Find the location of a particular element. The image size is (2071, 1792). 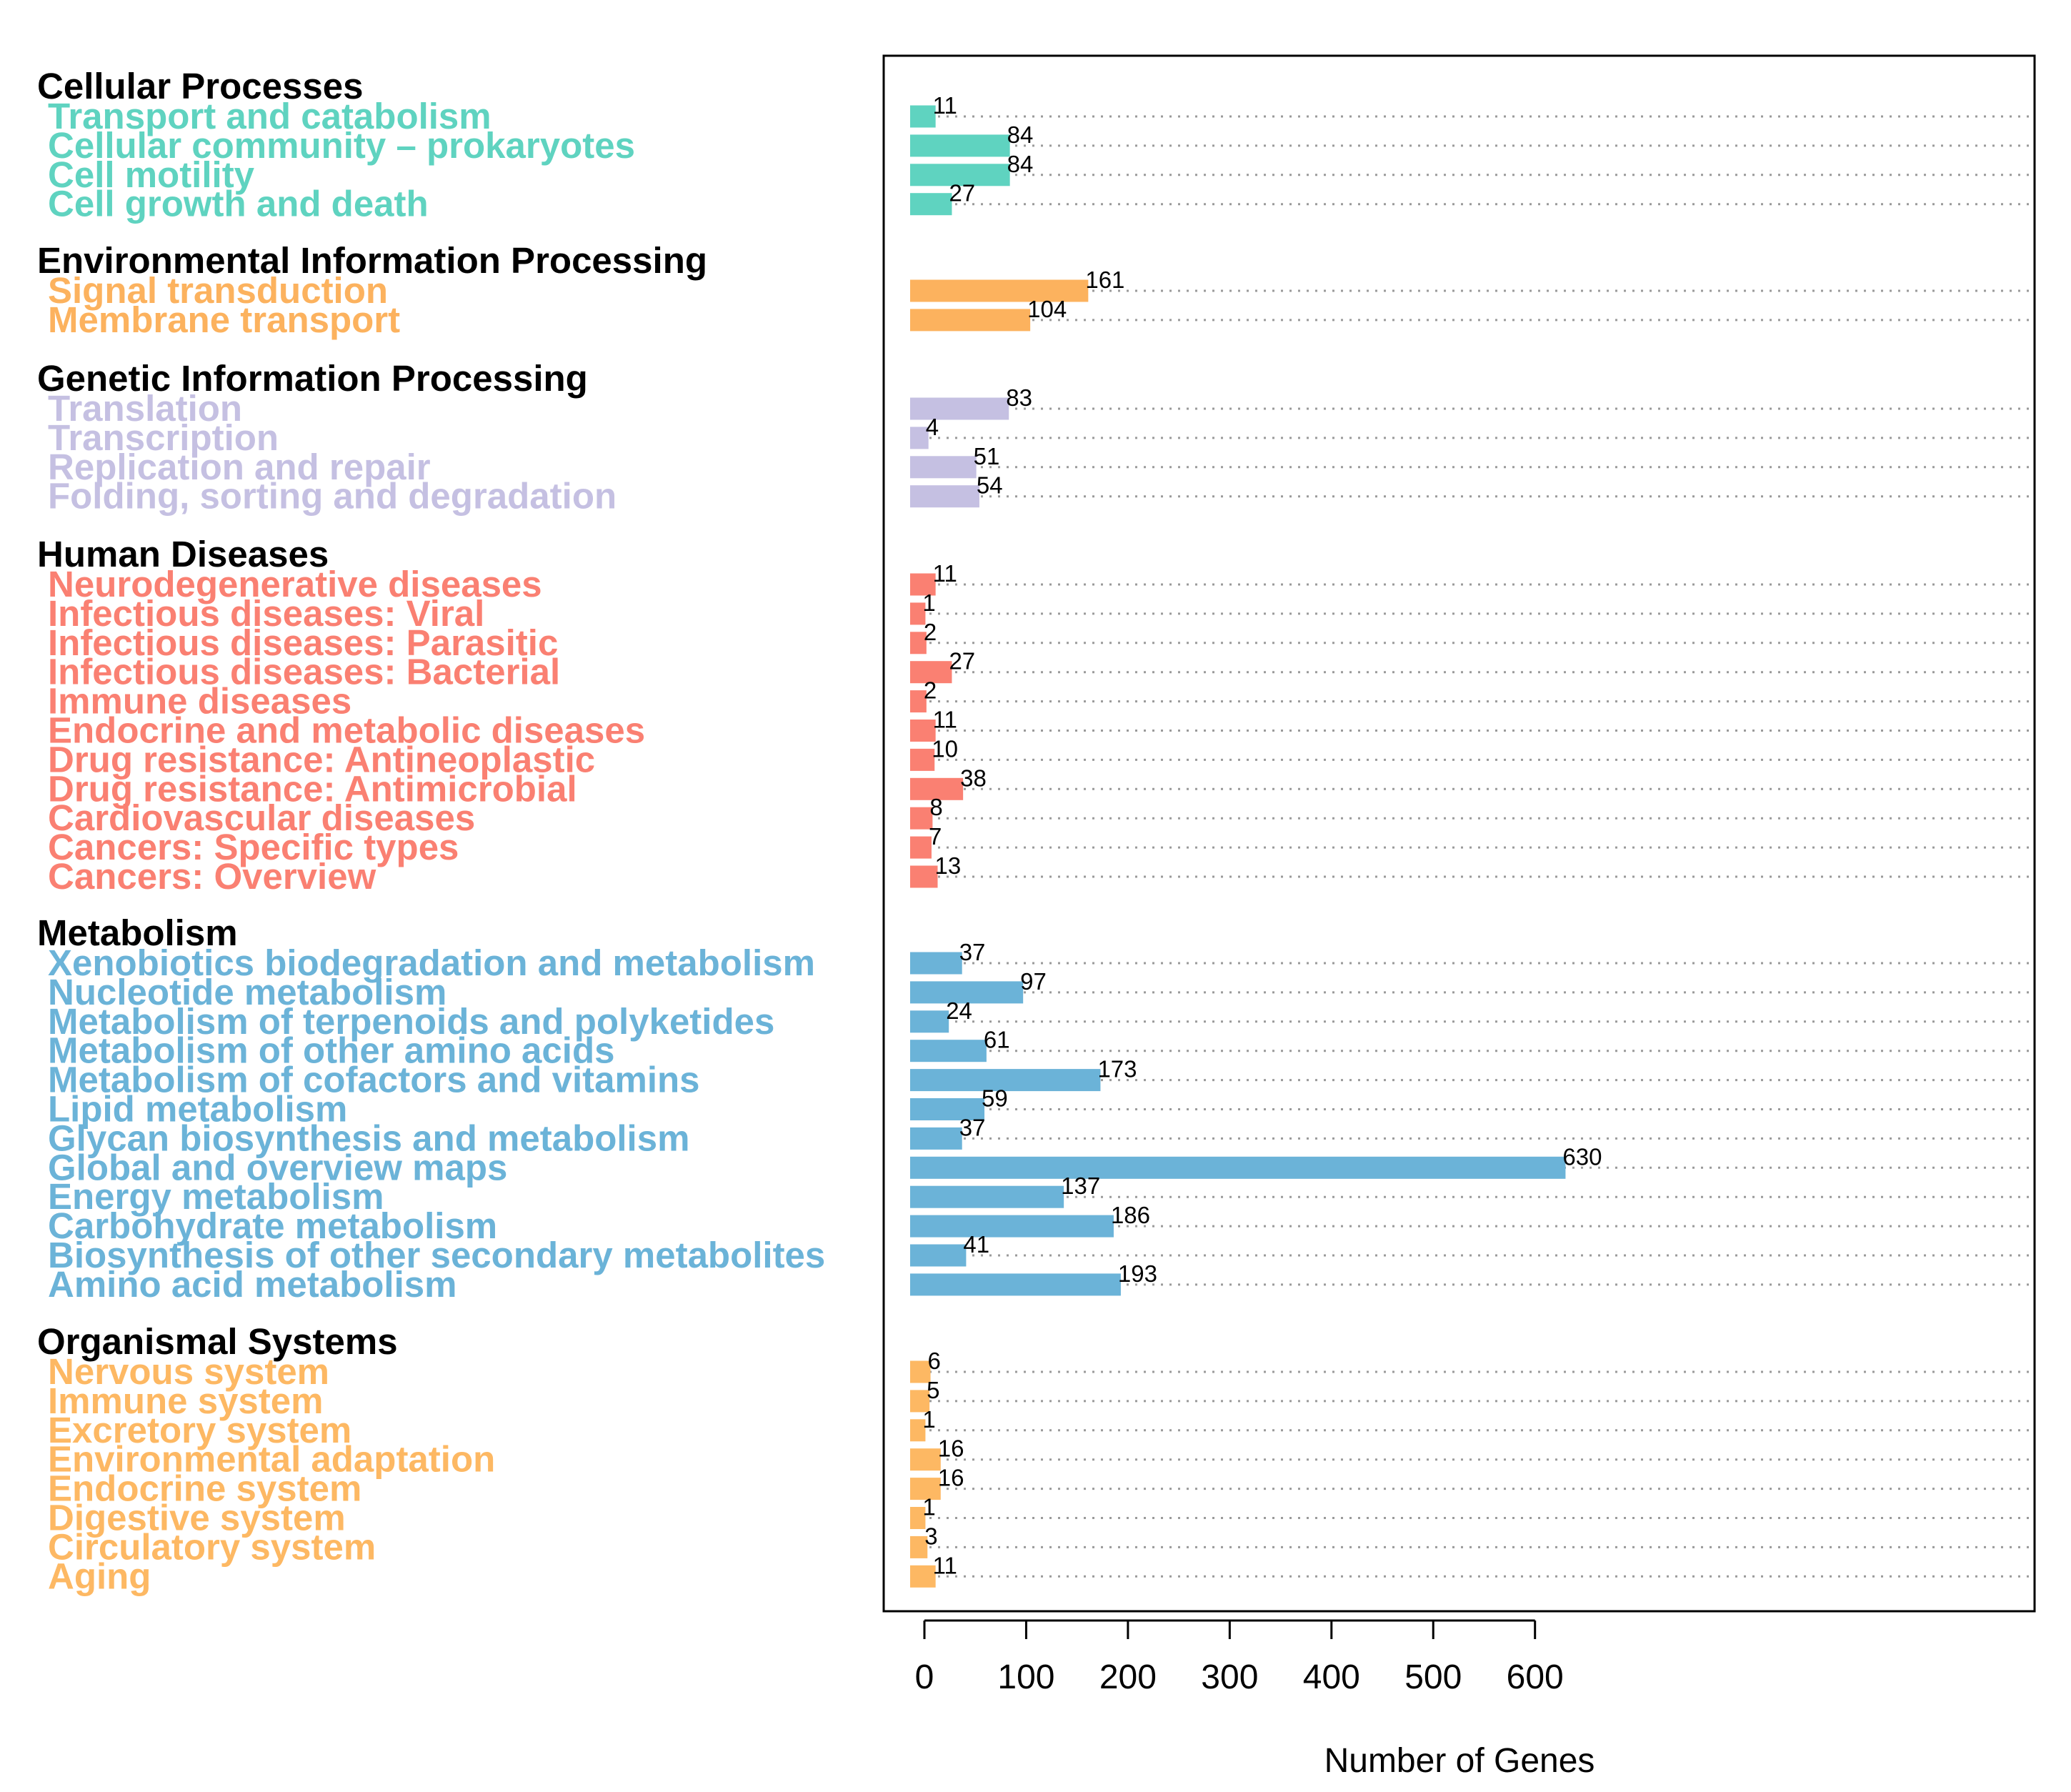

value-label-metabolism-of-cofactors-and-vitamins: 173 is located at coordinates (1117, 1069).